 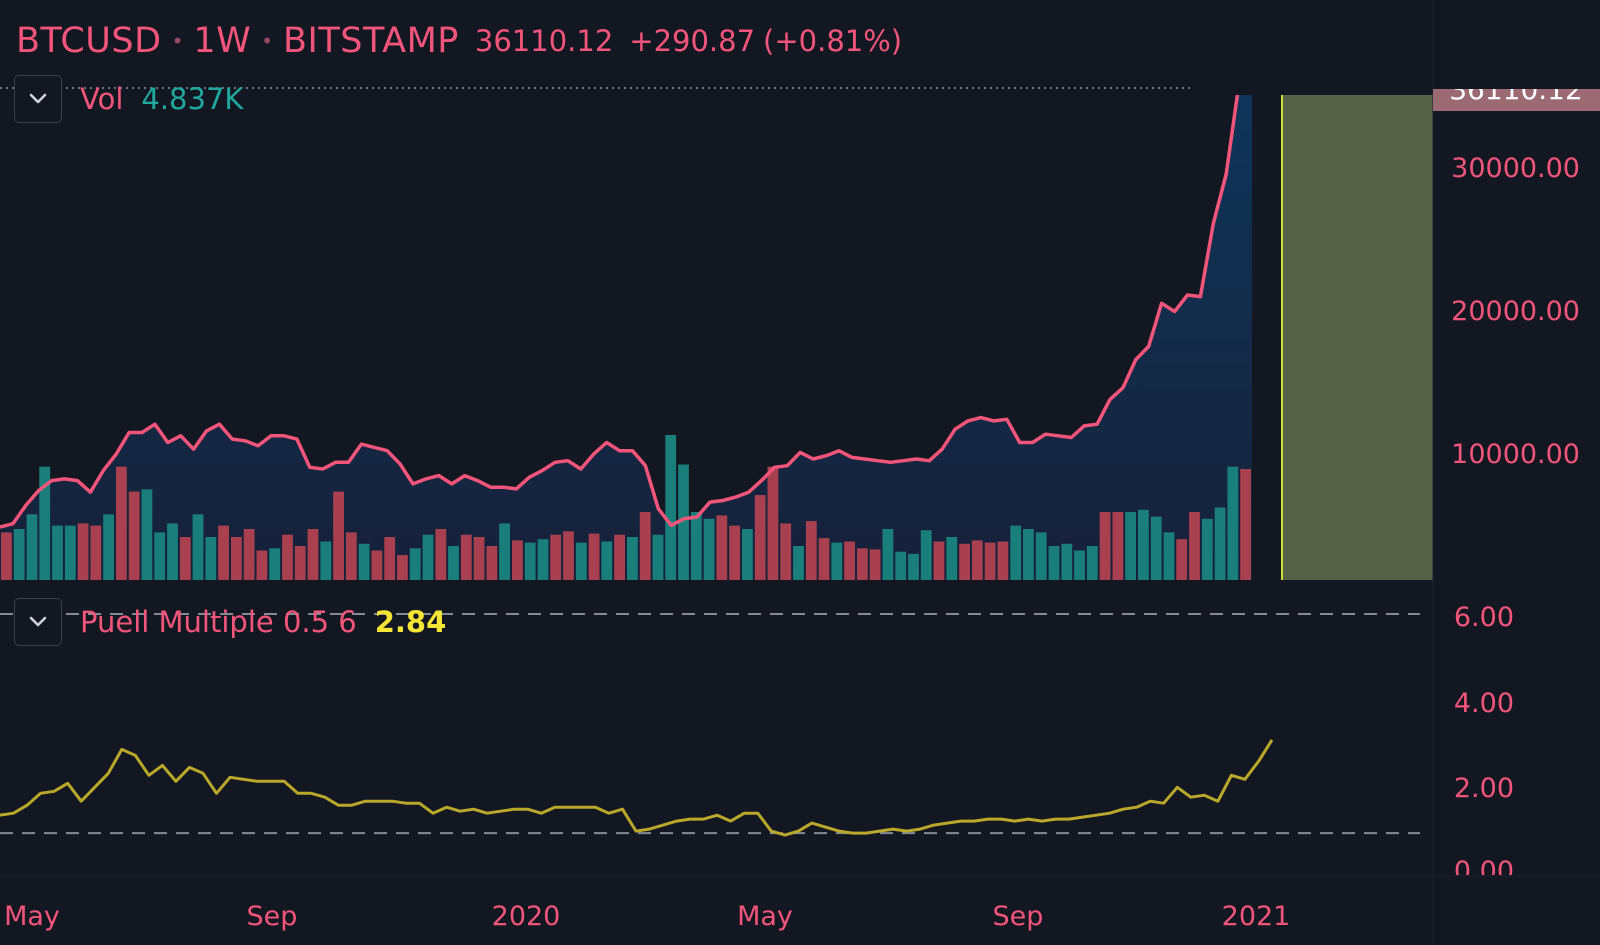 What do you see at coordinates (1357, 337) in the screenshot?
I see `highlight-band` at bounding box center [1357, 337].